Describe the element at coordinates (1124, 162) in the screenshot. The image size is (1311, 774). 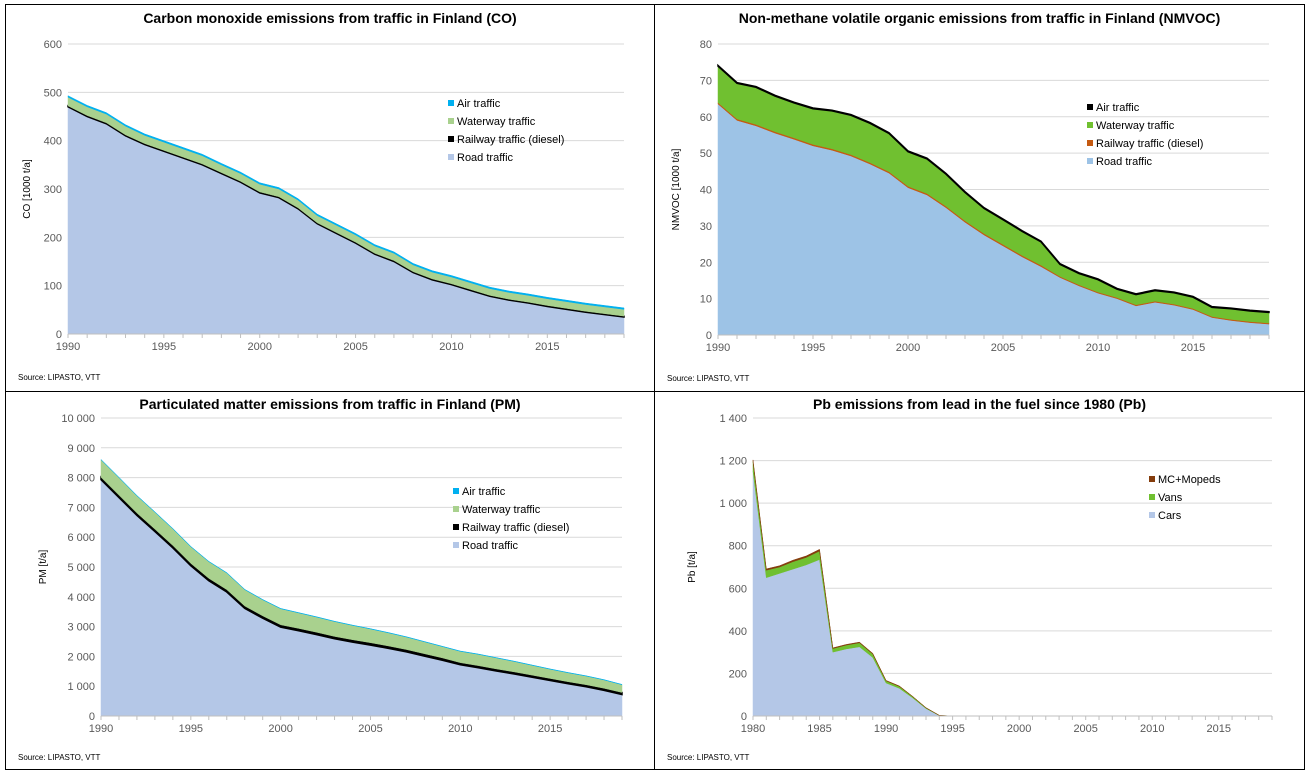
I see `legend-entry-road-traffic: Road traffic` at that location.